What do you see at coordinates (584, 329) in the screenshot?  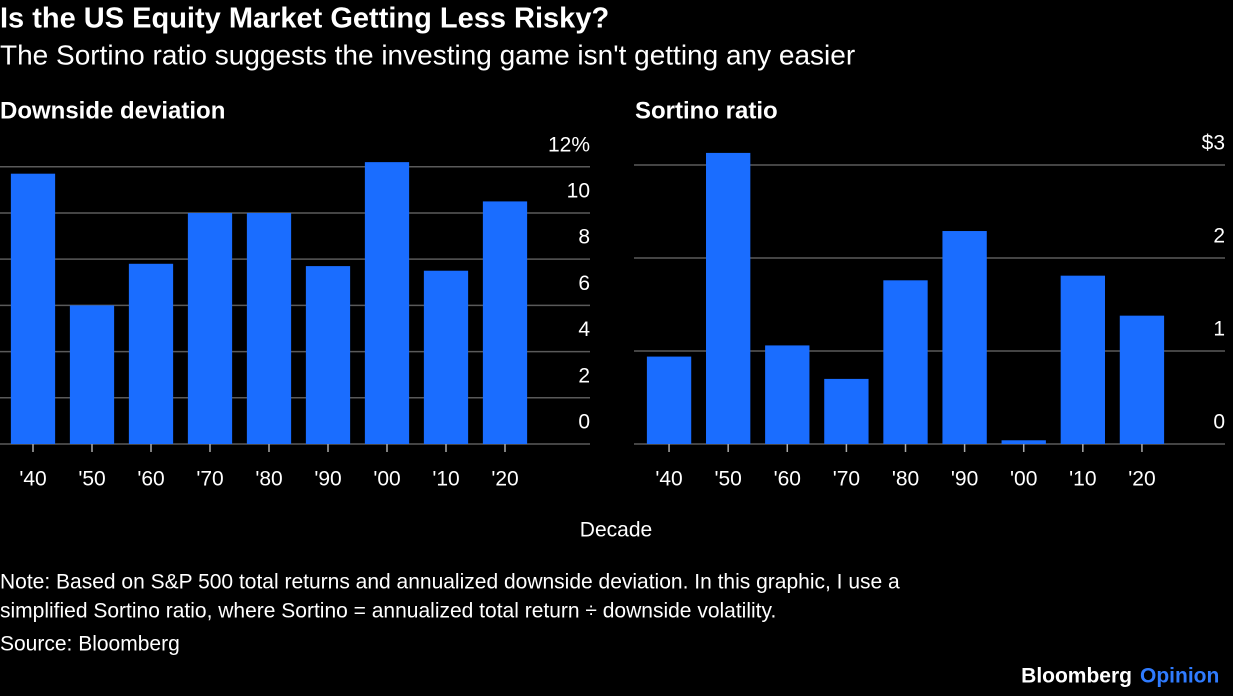 I see `y-tick-label: 4` at bounding box center [584, 329].